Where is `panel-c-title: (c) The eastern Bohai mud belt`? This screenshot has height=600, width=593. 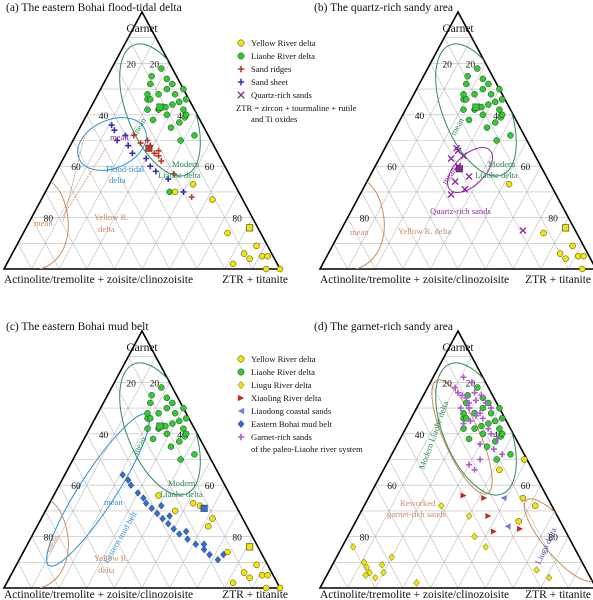
panel-c-title: (c) The eastern Bohai mud belt is located at coordinates (77, 327).